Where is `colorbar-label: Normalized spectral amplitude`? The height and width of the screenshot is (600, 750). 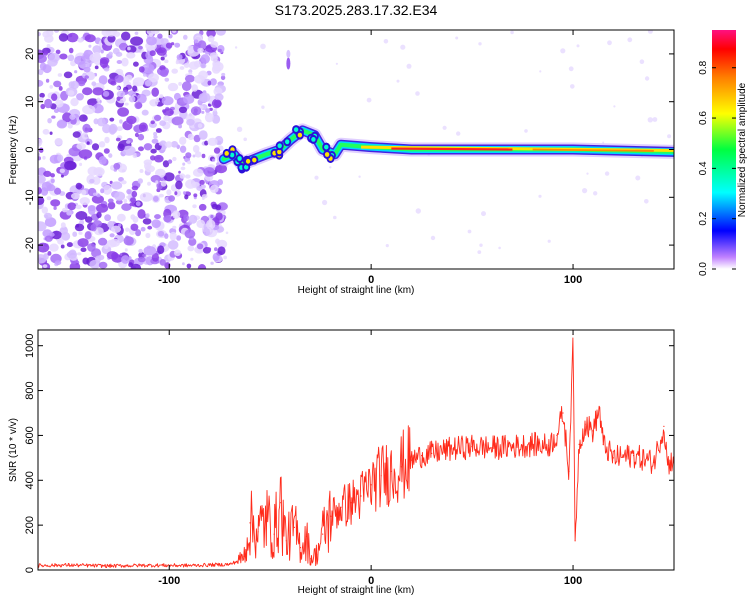 colorbar-label: Normalized spectral amplitude is located at coordinates (742, 149).